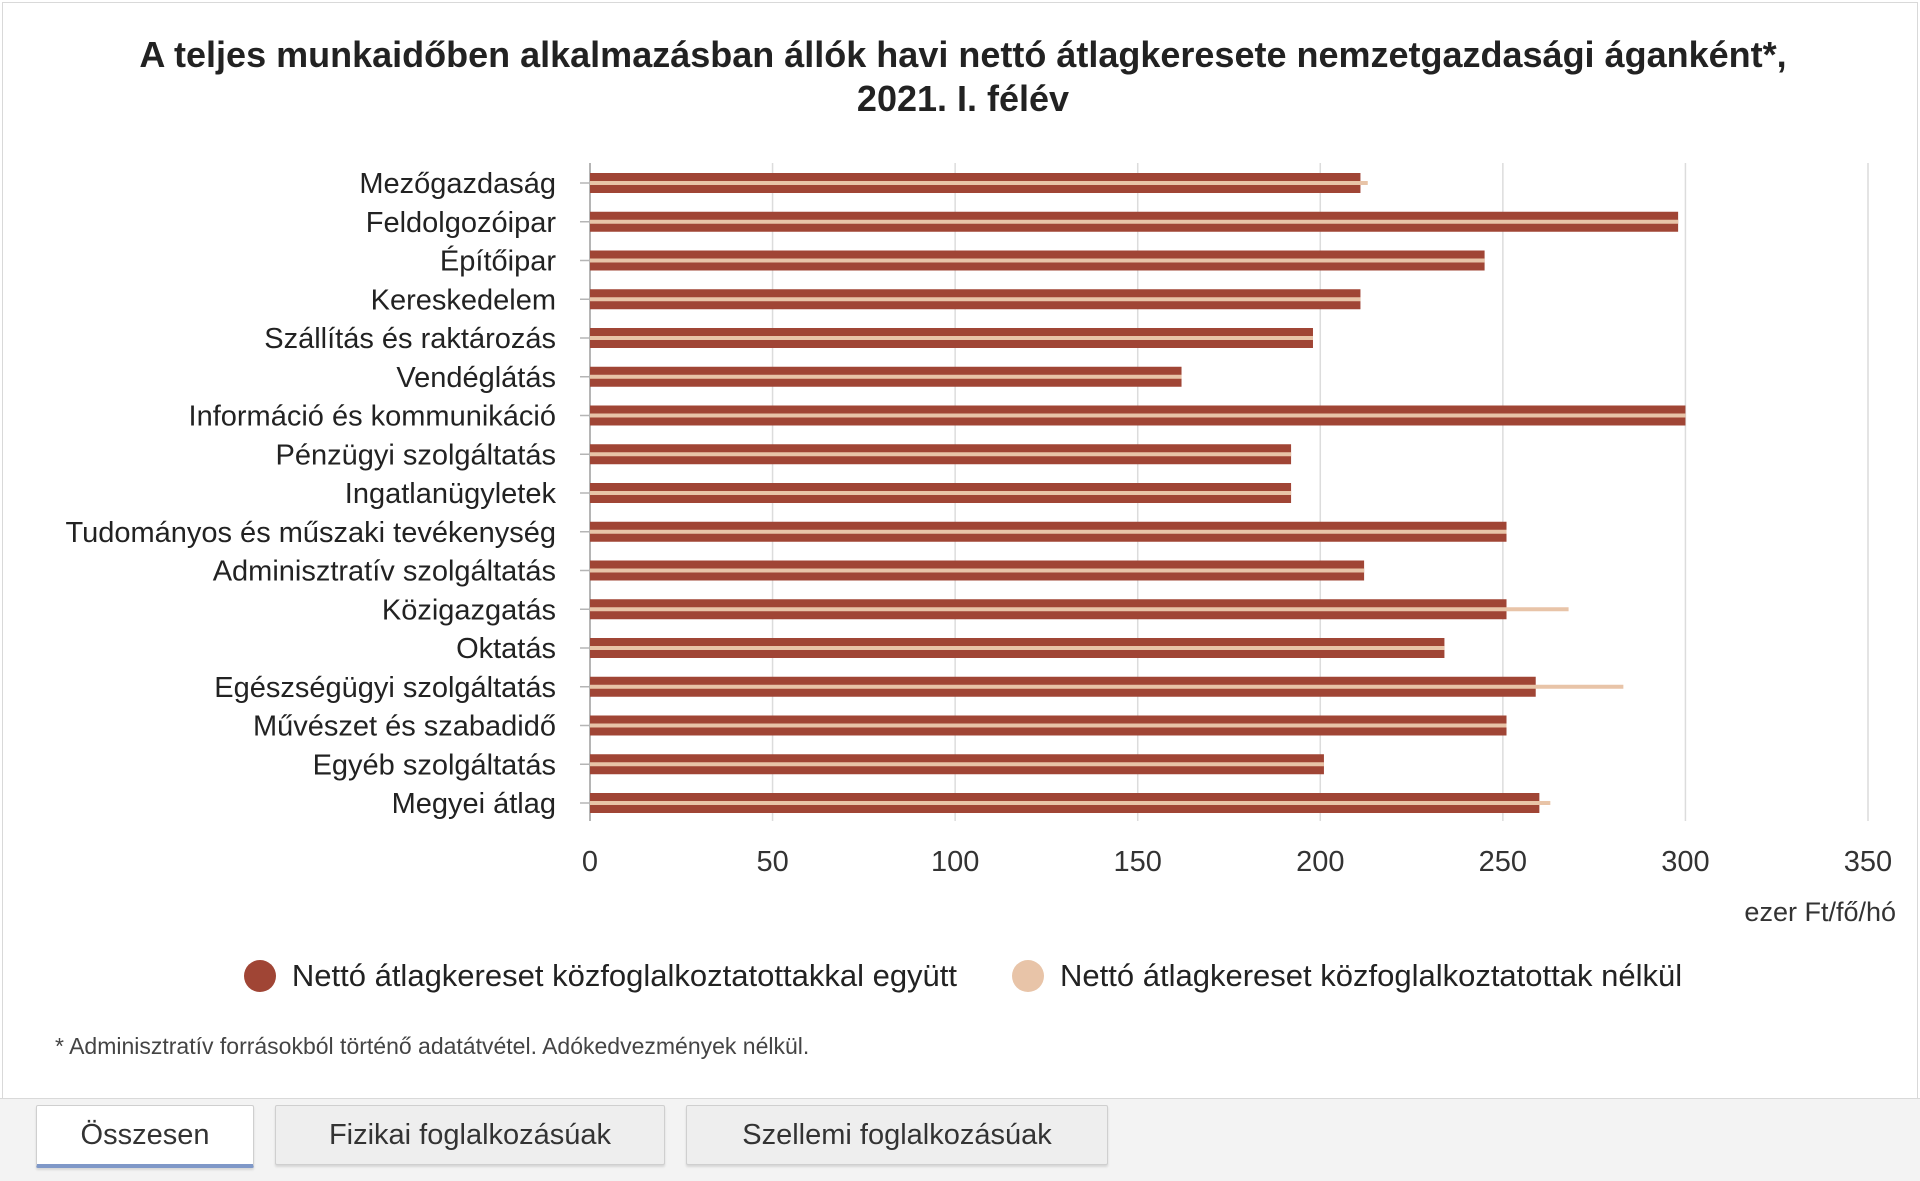 The image size is (1920, 1181). I want to click on y-tick-label-8: Ingatlanügyletek, so click(451, 494).